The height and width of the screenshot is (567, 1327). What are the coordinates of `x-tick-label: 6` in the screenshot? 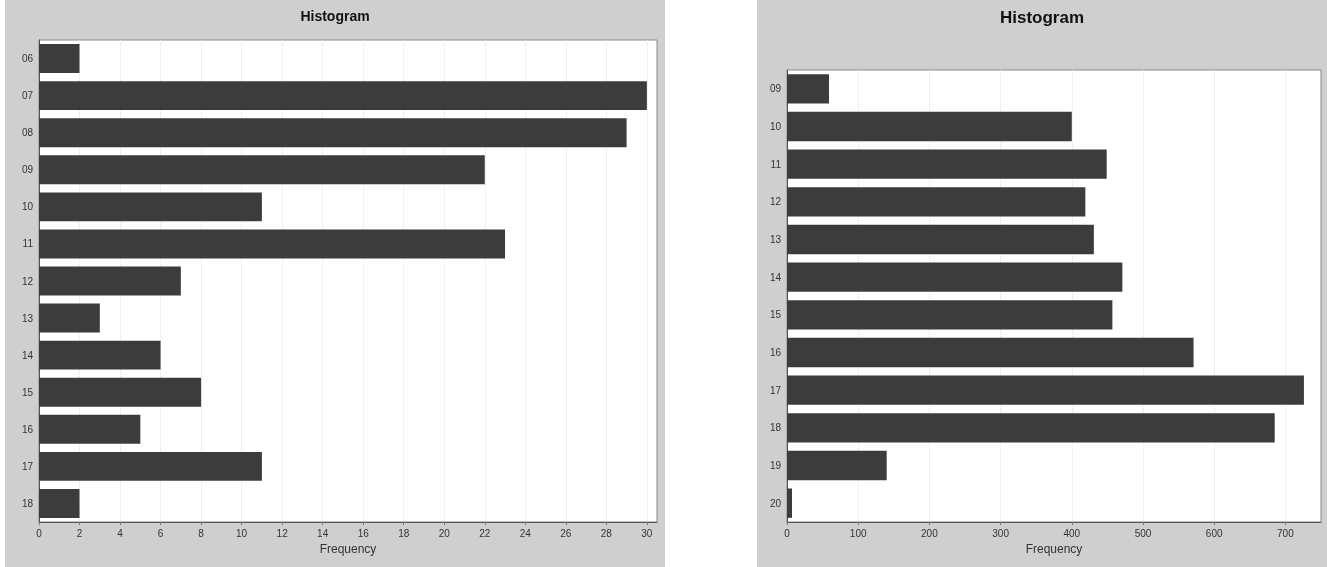 It's located at (160, 533).